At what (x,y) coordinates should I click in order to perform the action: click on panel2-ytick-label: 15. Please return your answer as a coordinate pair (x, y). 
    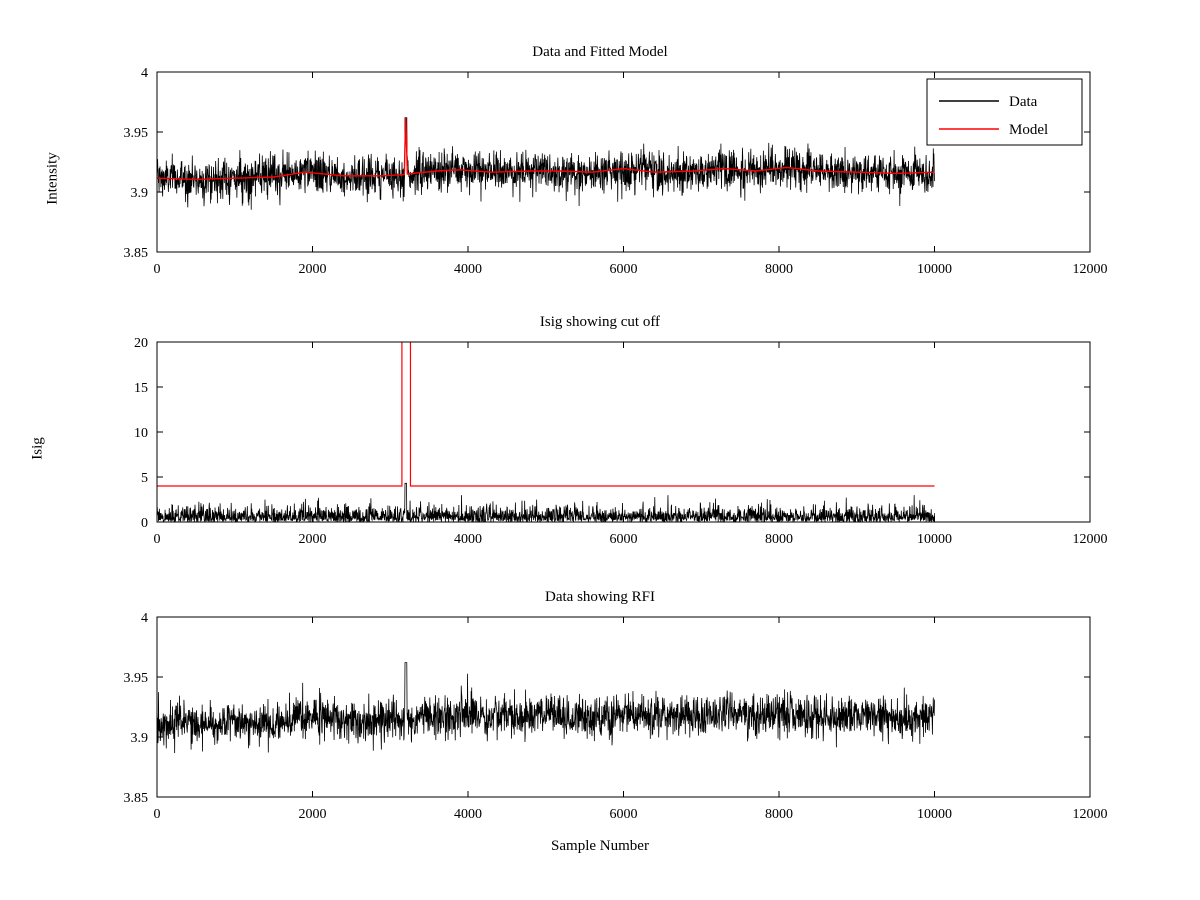
    Looking at the image, I should click on (141, 388).